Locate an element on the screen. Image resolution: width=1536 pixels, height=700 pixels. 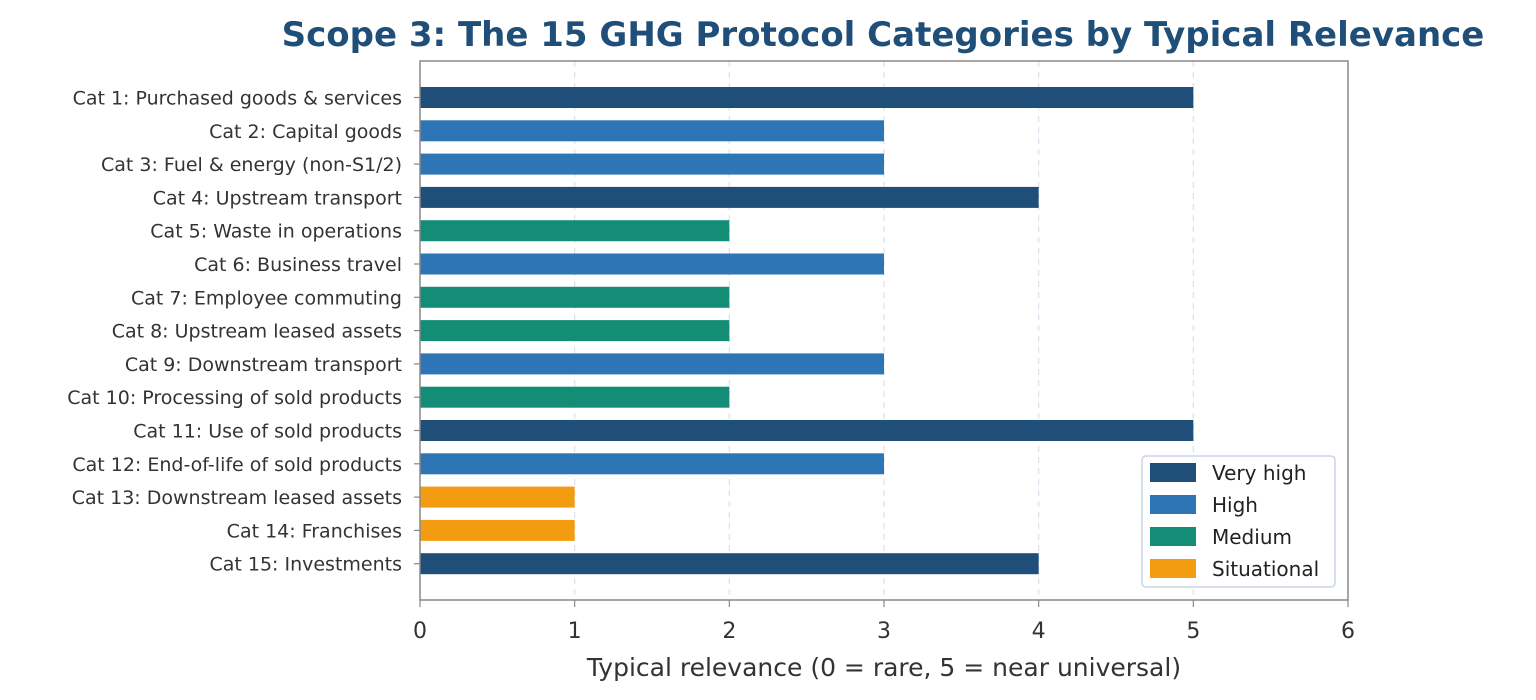
legend: Very high High Medium Situational is located at coordinates (1238, 521).